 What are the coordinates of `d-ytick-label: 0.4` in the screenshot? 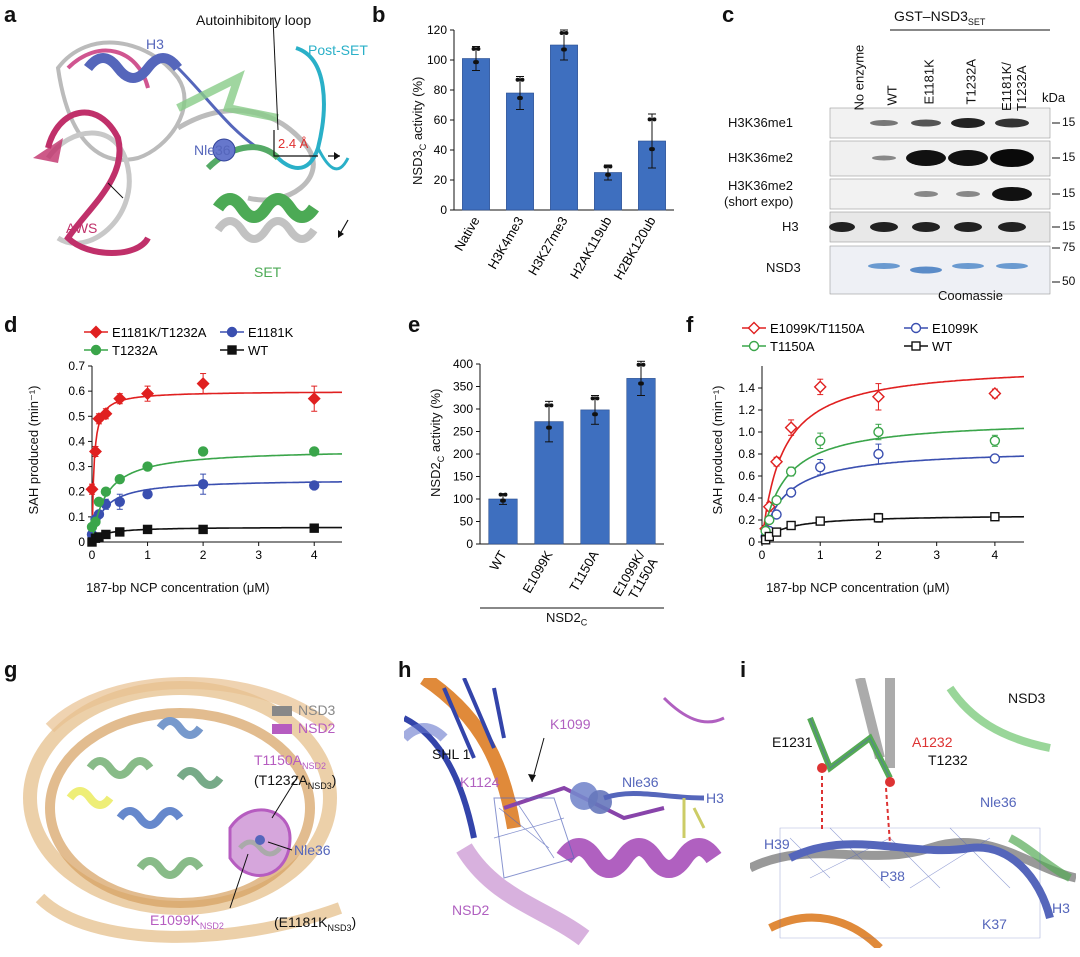 It's located at (76, 441).